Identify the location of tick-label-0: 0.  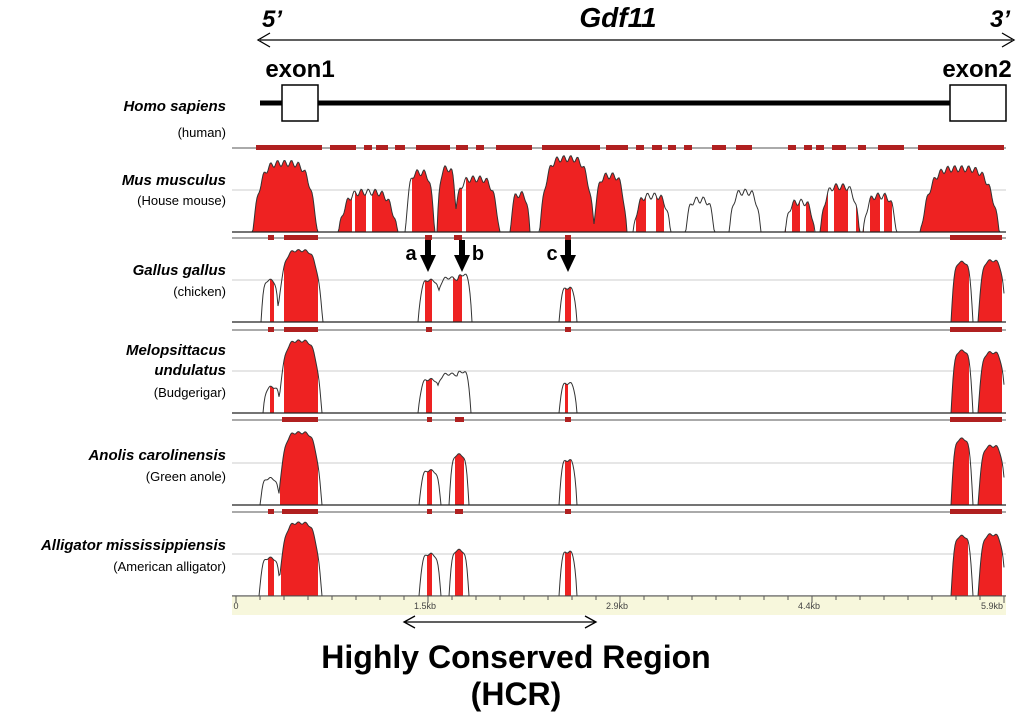
(235, 606).